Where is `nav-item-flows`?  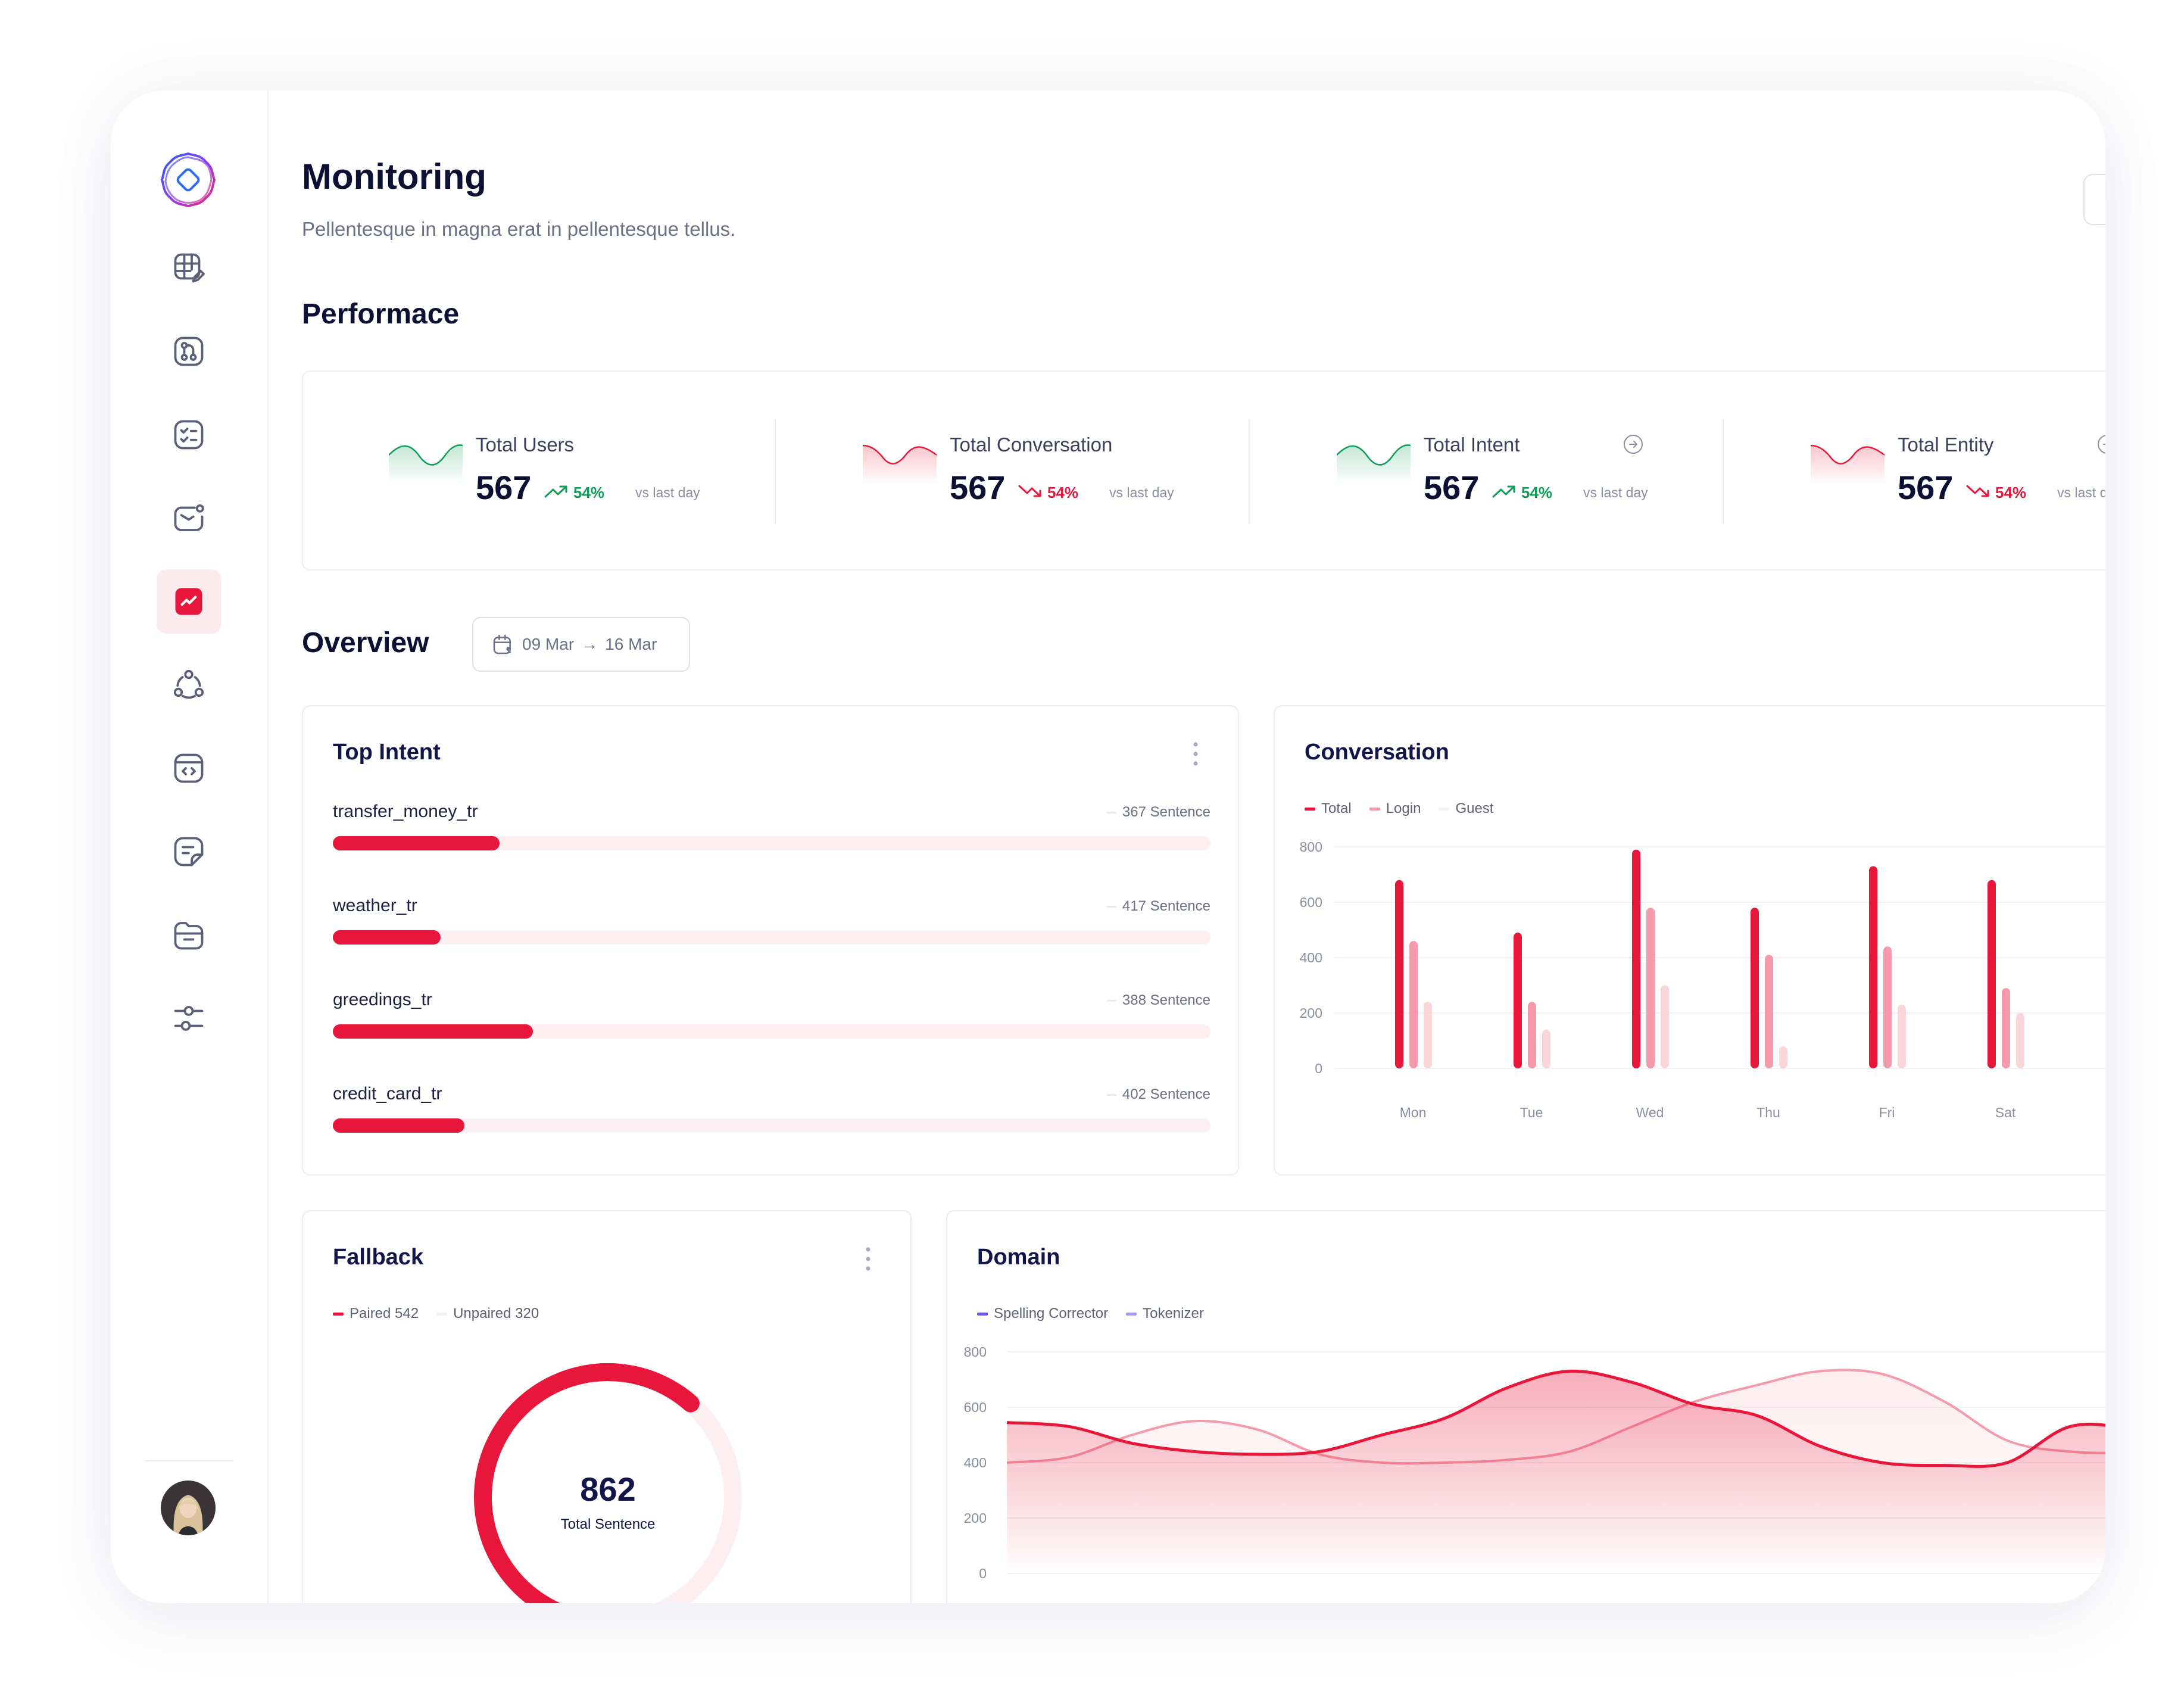 nav-item-flows is located at coordinates (189, 352).